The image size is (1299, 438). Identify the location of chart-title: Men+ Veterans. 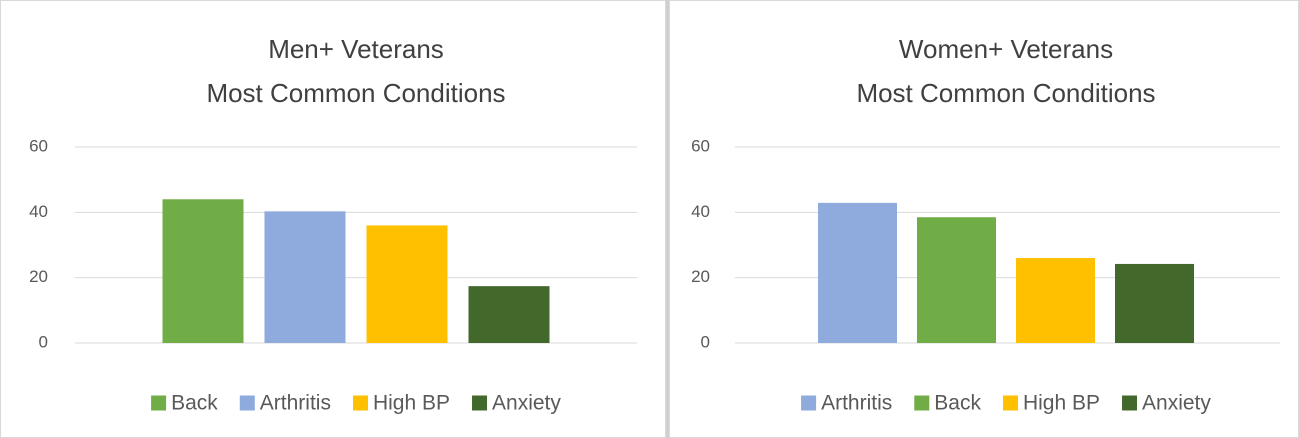
(356, 49).